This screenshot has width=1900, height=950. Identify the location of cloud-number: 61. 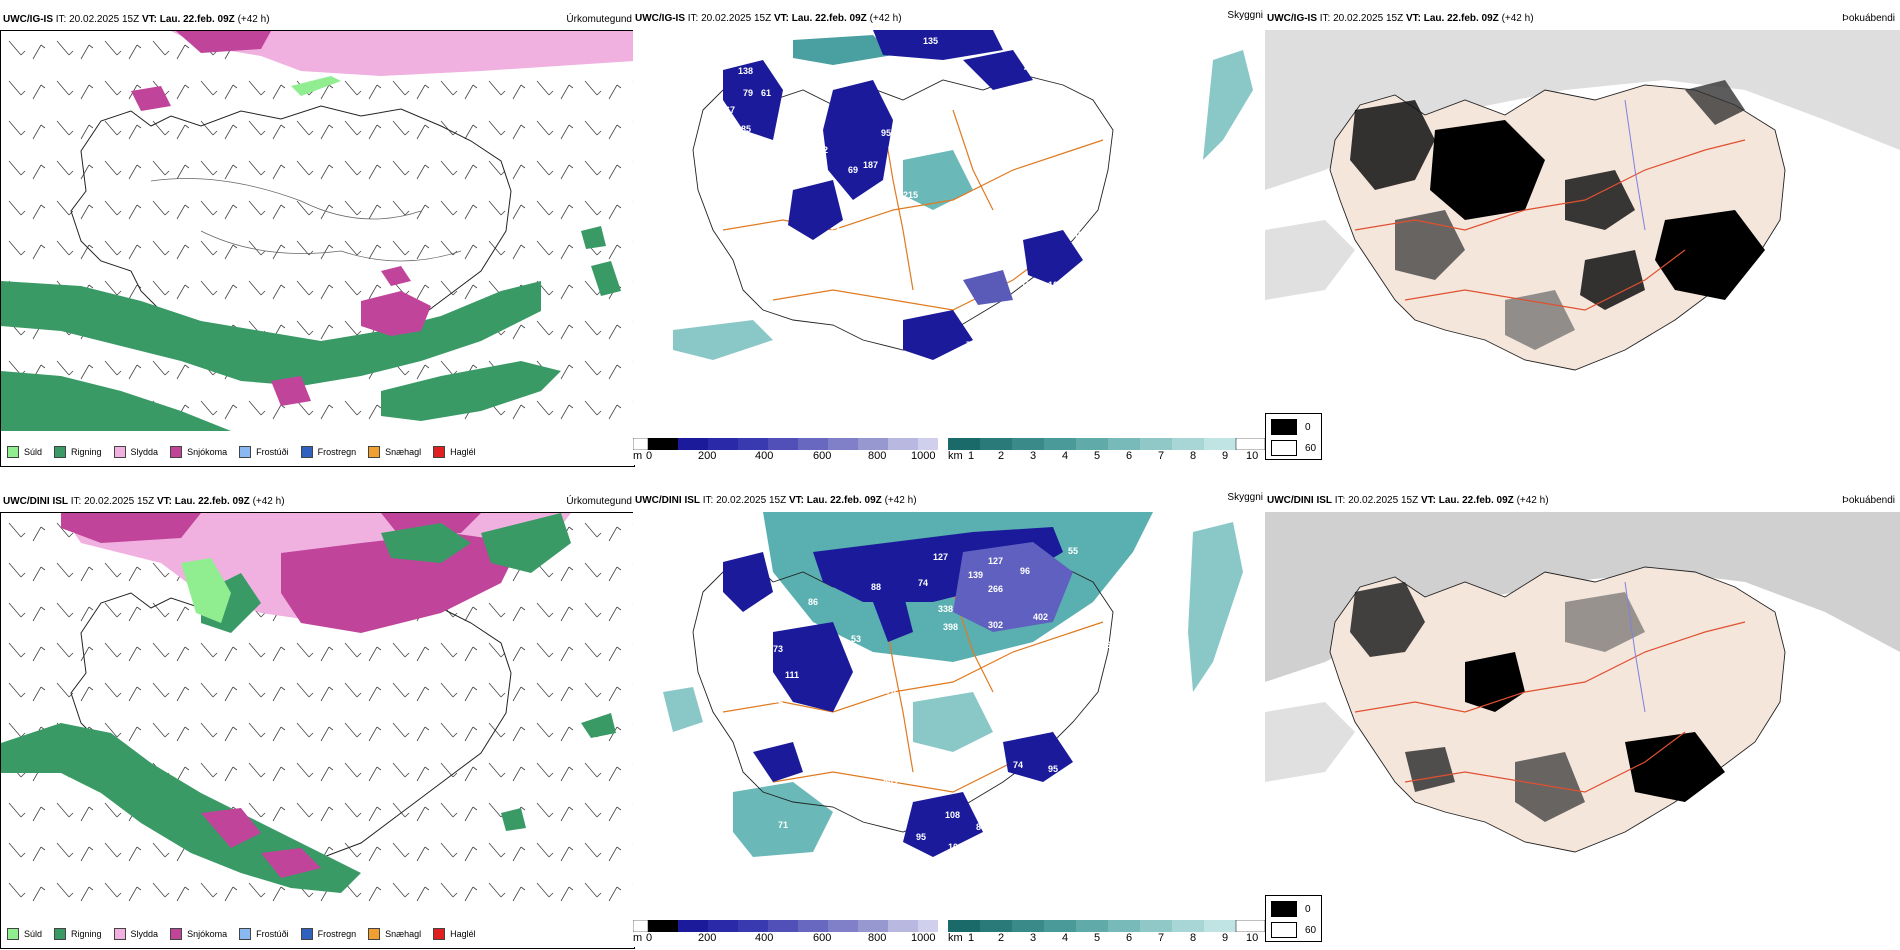
(766, 93).